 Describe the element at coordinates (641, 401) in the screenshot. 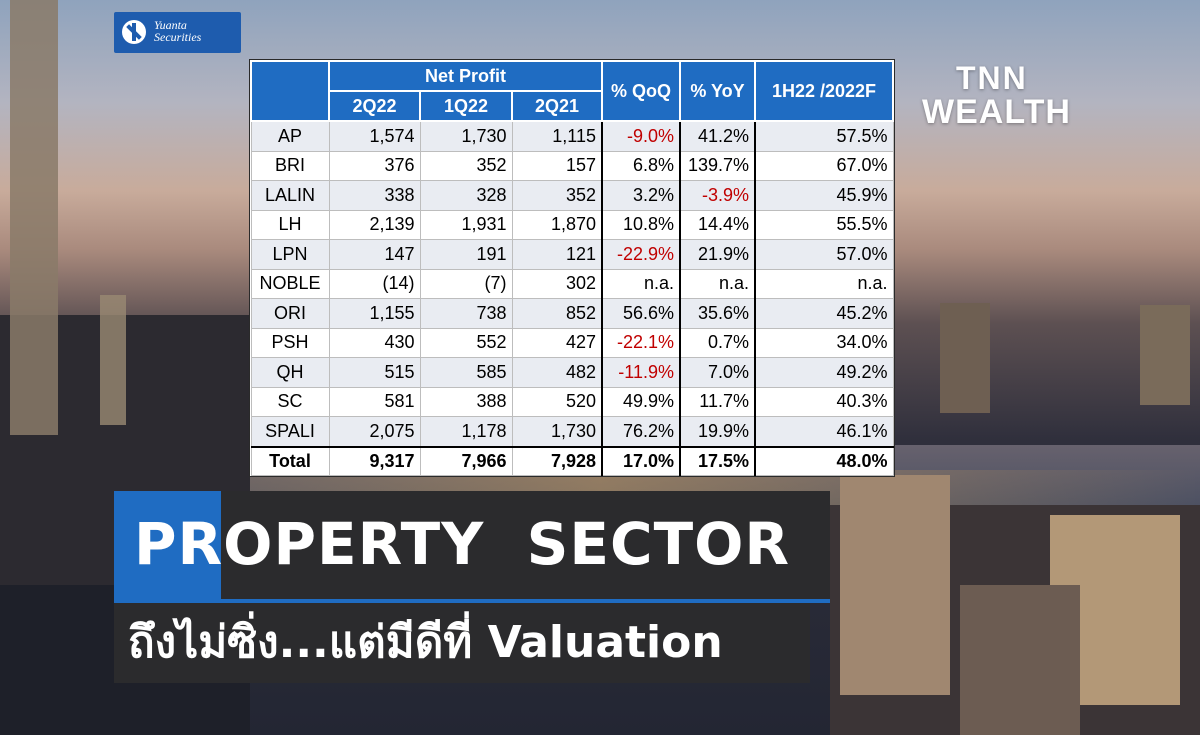

I see `qoq-cell: 49.9%` at that location.